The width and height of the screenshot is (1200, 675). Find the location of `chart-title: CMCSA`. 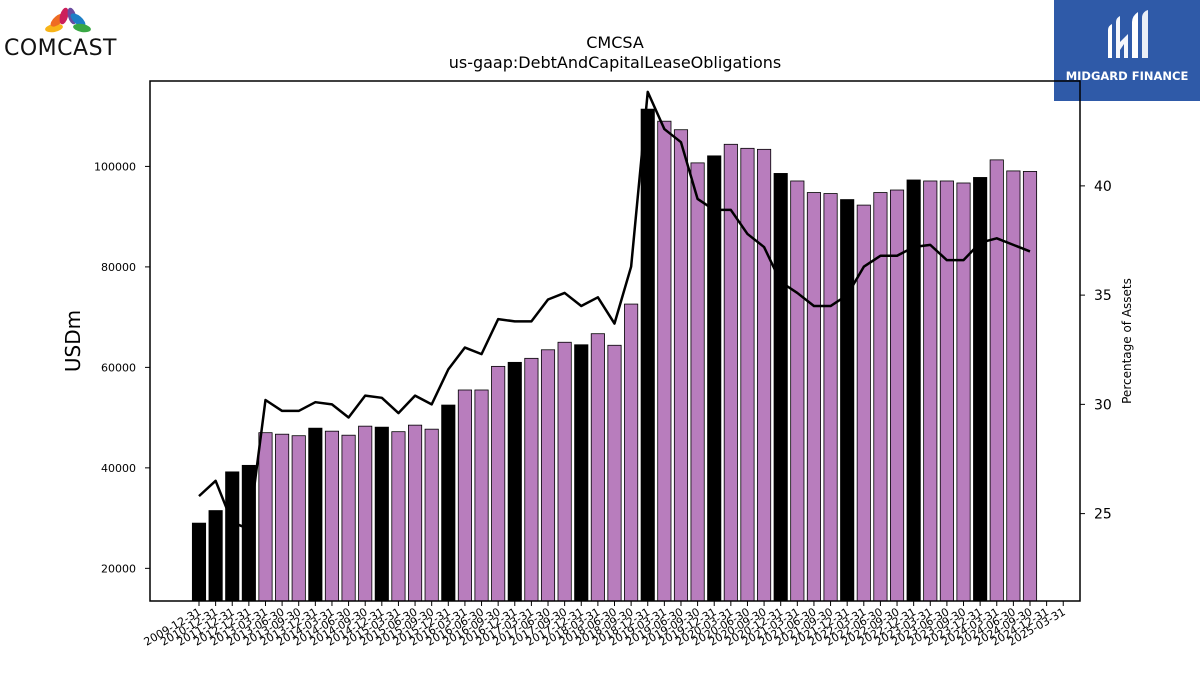

chart-title: CMCSA is located at coordinates (615, 42).